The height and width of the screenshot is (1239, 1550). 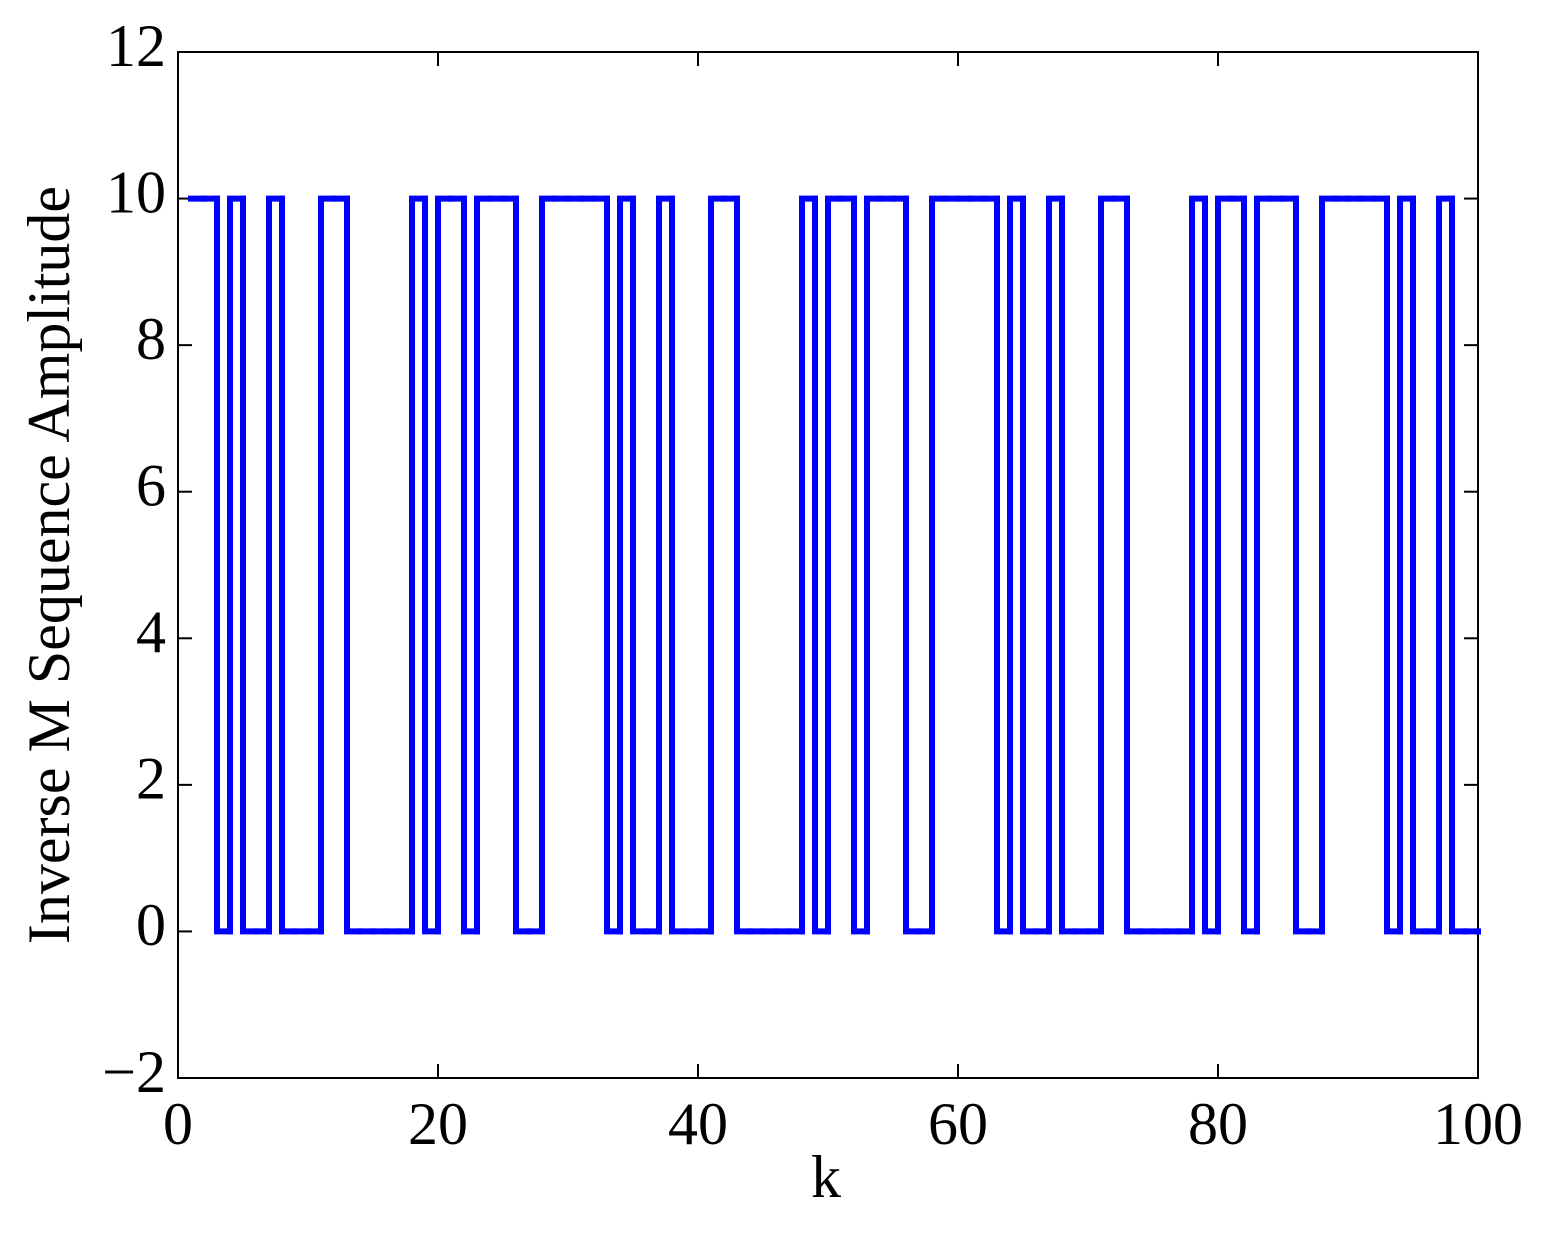 I want to click on x-tick-label: 20, so click(x=438, y=1124).